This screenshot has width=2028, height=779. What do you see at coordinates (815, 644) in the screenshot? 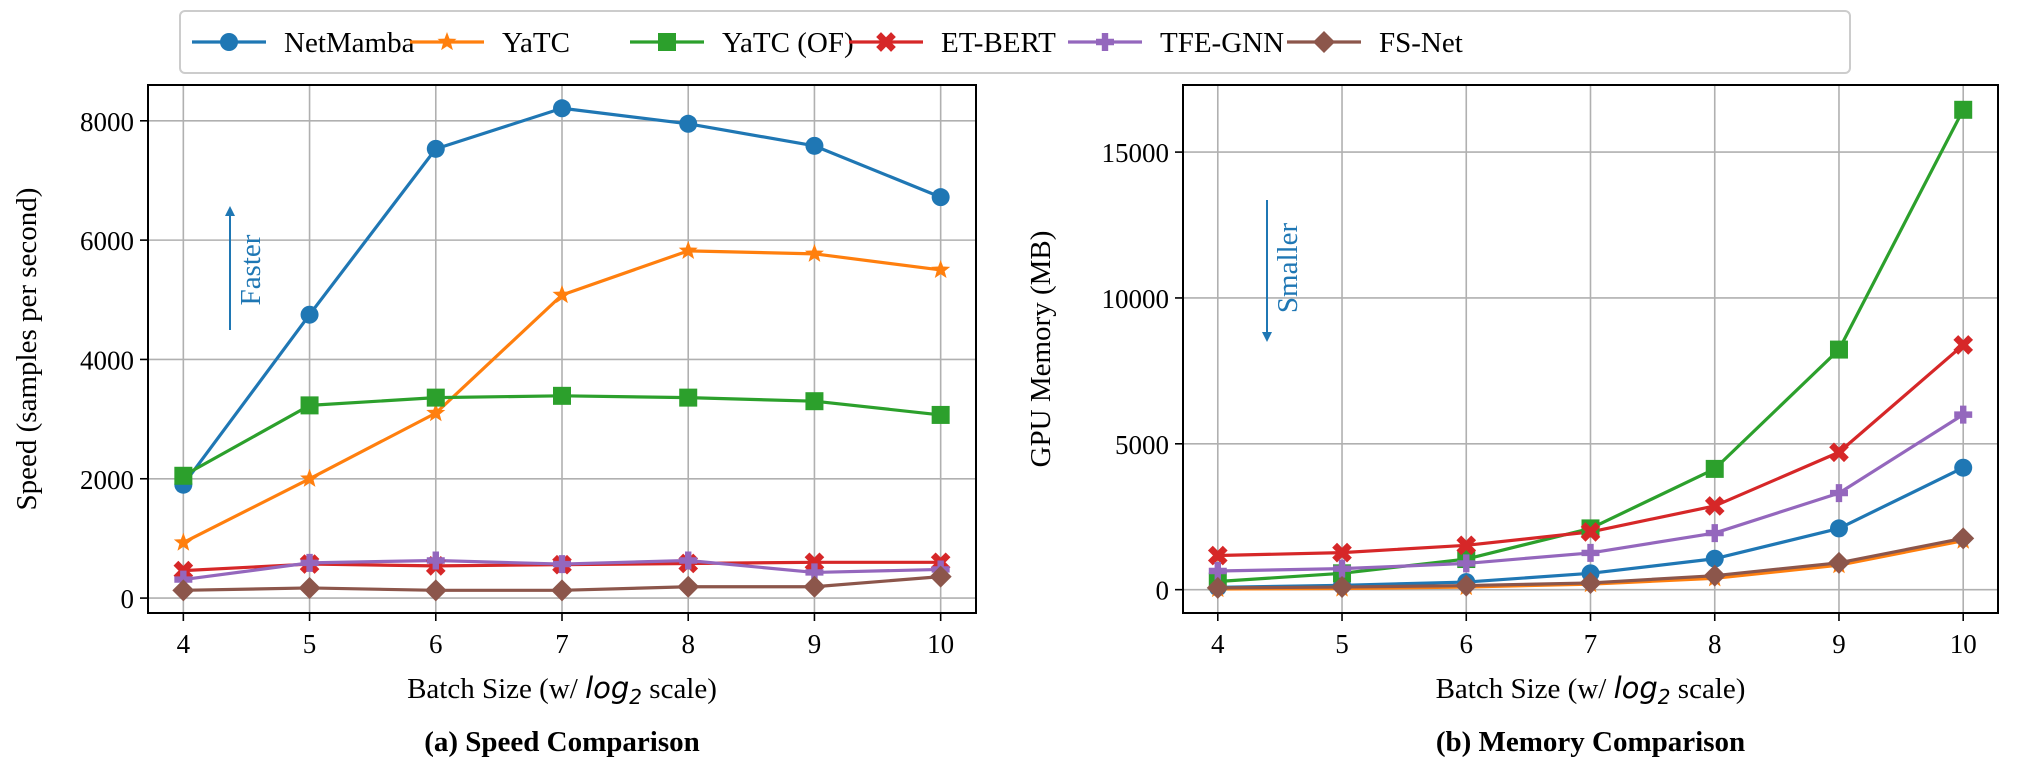
I see `speed-x-tick-label: 9` at bounding box center [815, 644].